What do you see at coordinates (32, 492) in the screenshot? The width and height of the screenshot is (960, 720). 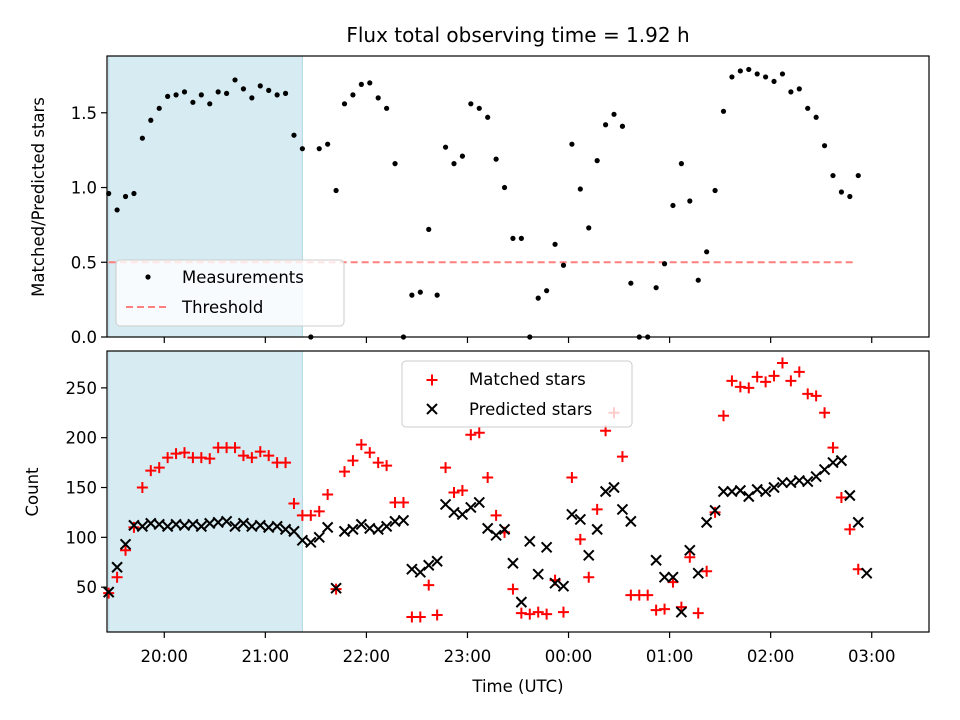 I see `bottom-y-axis-label: Count` at bounding box center [32, 492].